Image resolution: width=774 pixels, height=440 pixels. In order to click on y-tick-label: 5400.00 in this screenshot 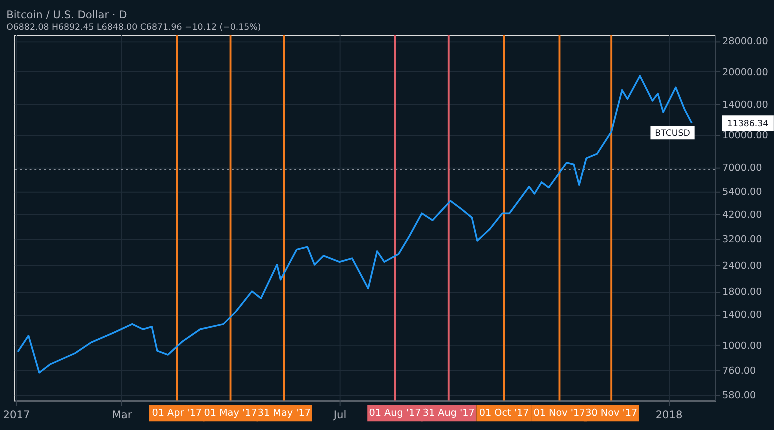, I will do `click(742, 192)`.